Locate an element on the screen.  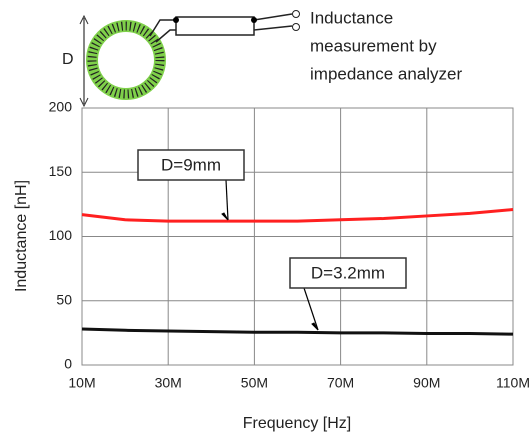
y-tick-label: 100 is located at coordinates (61, 235).